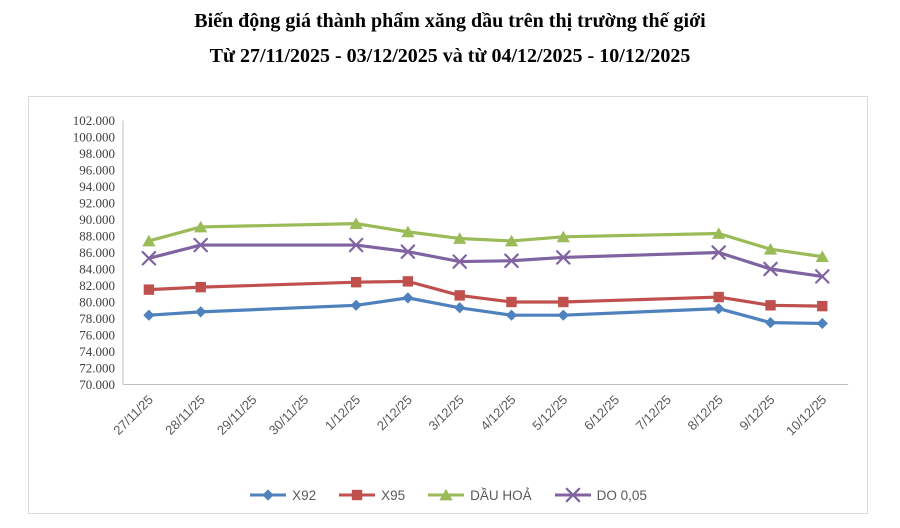  Describe the element at coordinates (806, 415) in the screenshot. I see `x-tick-label: 10/12/25` at that location.